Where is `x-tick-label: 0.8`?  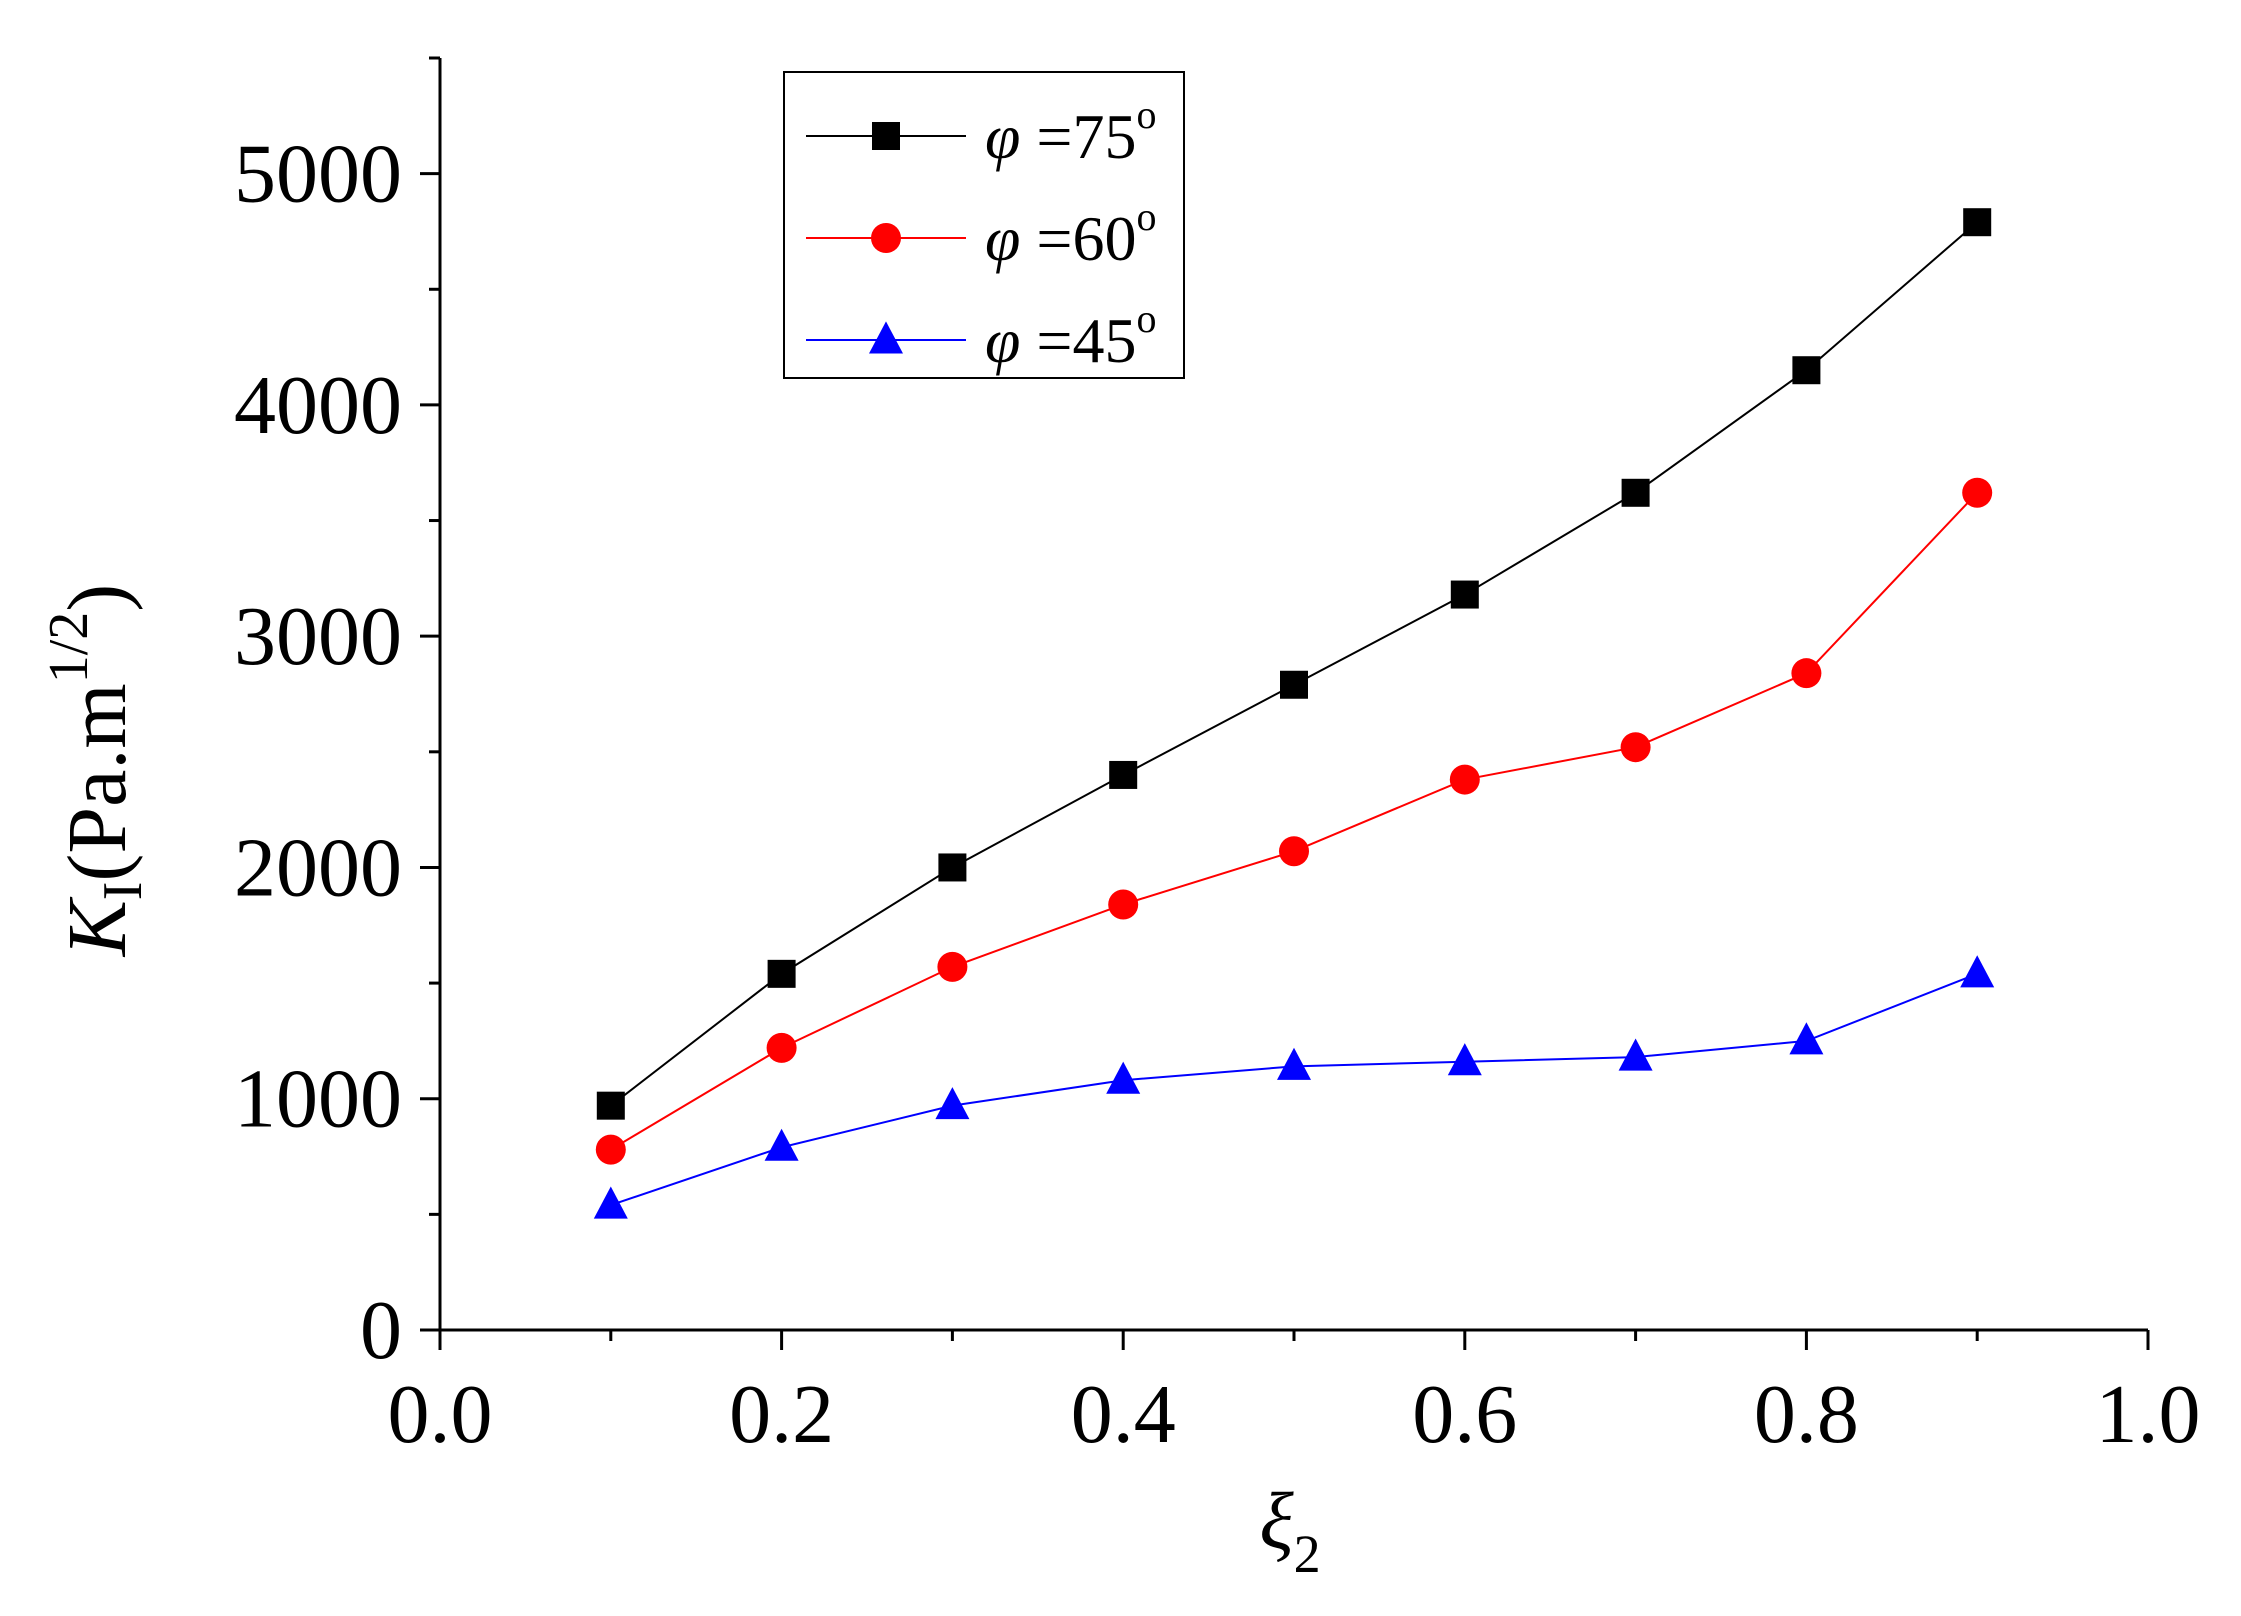
x-tick-label: 0.8 is located at coordinates (1806, 1414).